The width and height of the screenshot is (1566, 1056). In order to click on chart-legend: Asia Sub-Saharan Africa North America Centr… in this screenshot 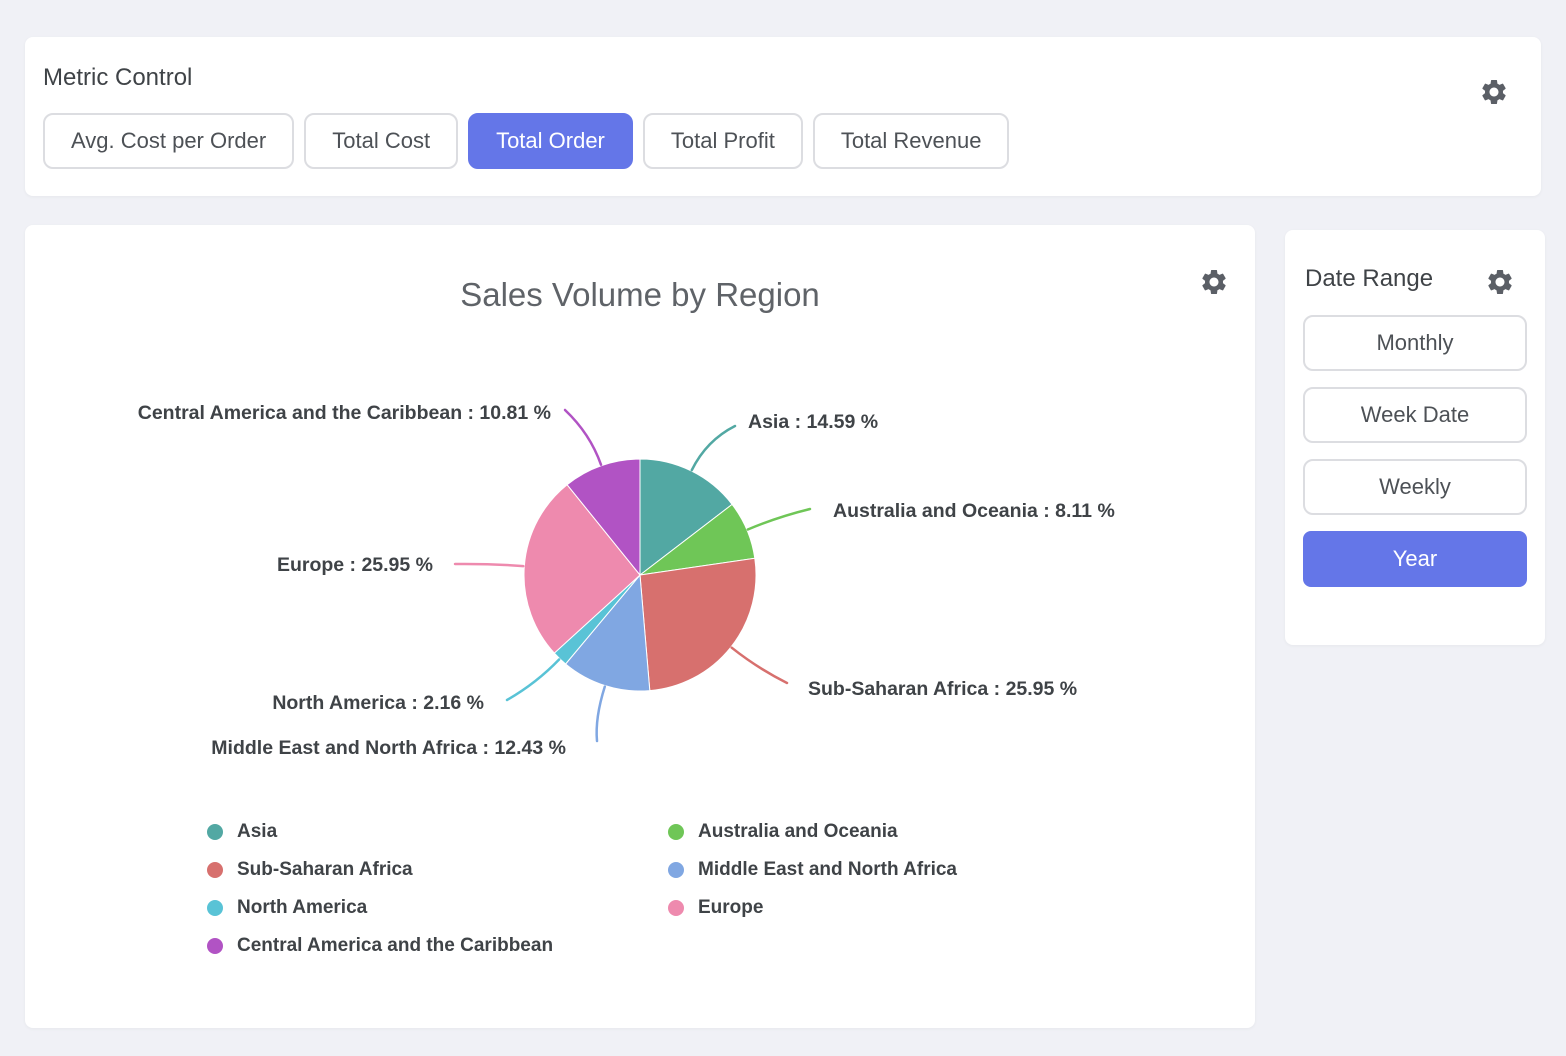, I will do `click(640, 898)`.